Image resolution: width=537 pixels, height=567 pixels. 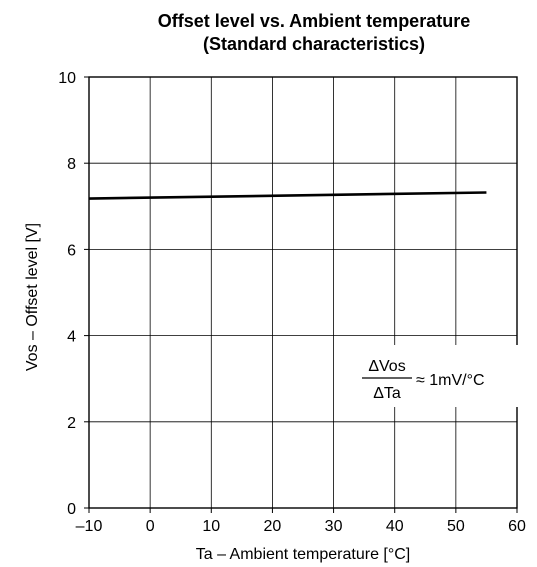 What do you see at coordinates (71, 250) in the screenshot?
I see `y-tick-label: 6` at bounding box center [71, 250].